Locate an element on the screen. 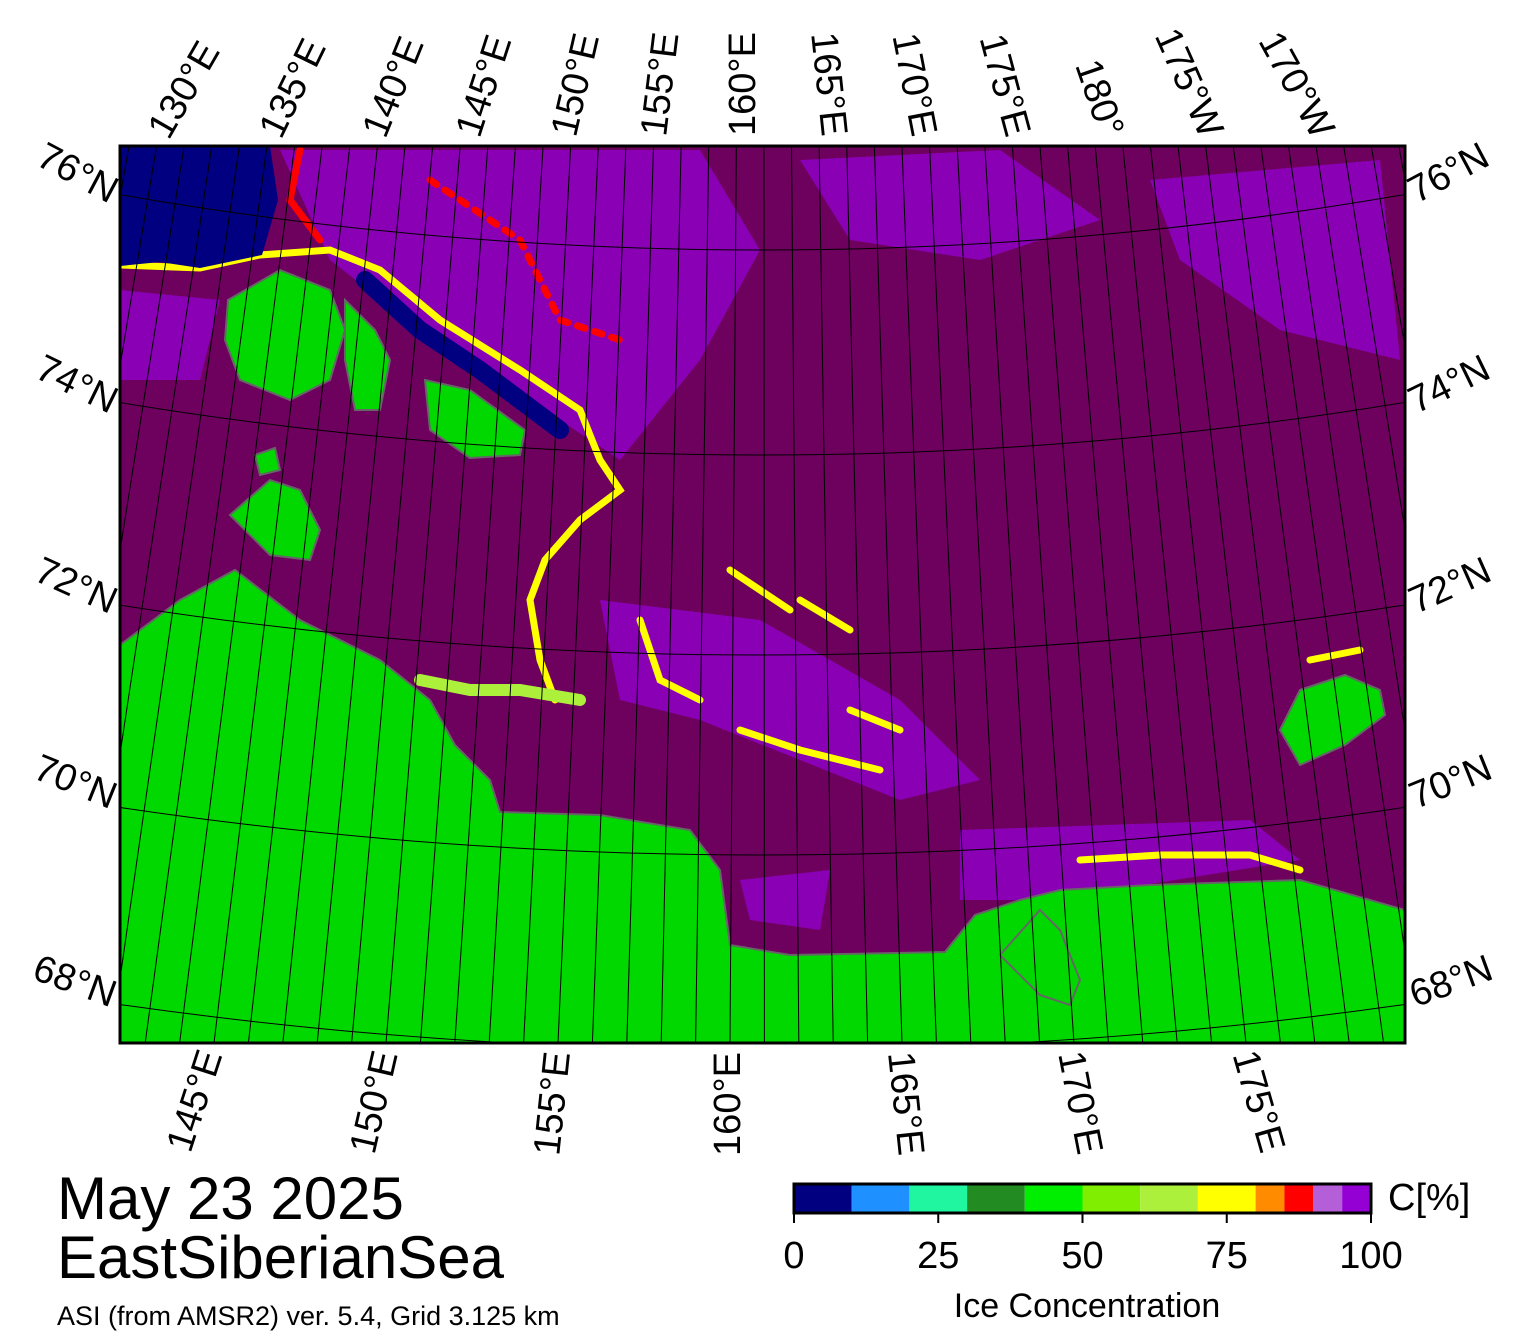 The width and height of the screenshot is (1527, 1341). bottom-longitude-label: 145°E is located at coordinates (195, 1101).